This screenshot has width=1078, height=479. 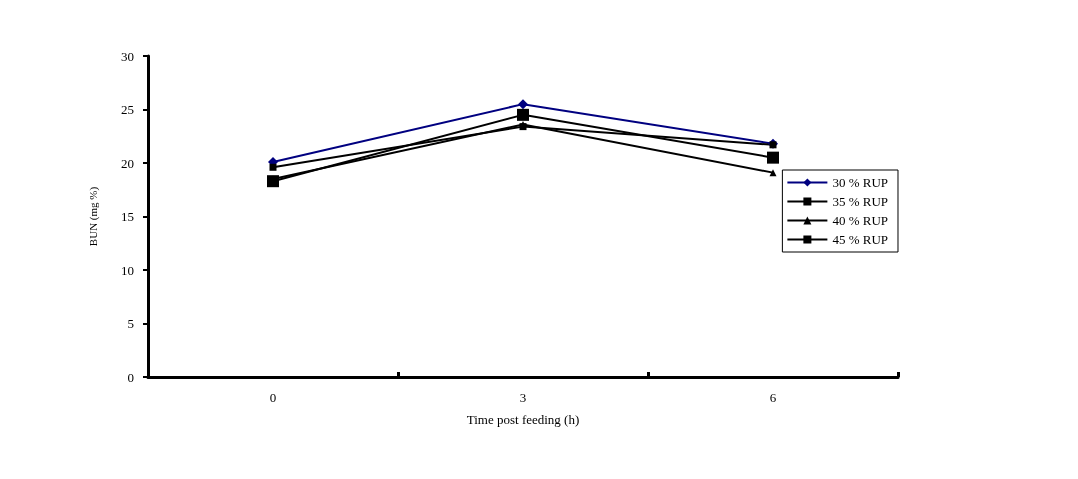 I want to click on legend-label: 40 % RUP, so click(x=860, y=220).